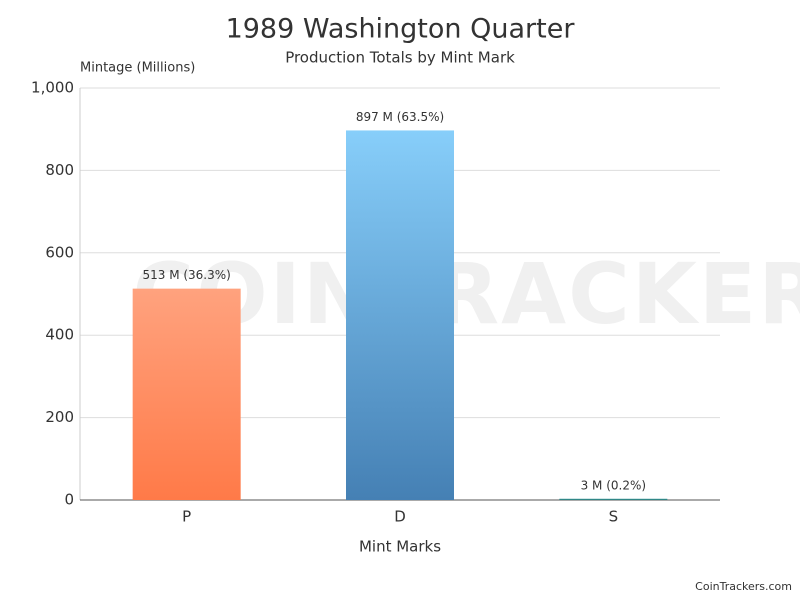 This screenshot has height=600, width=800. I want to click on x-axis-label: Mint Marks, so click(400, 547).